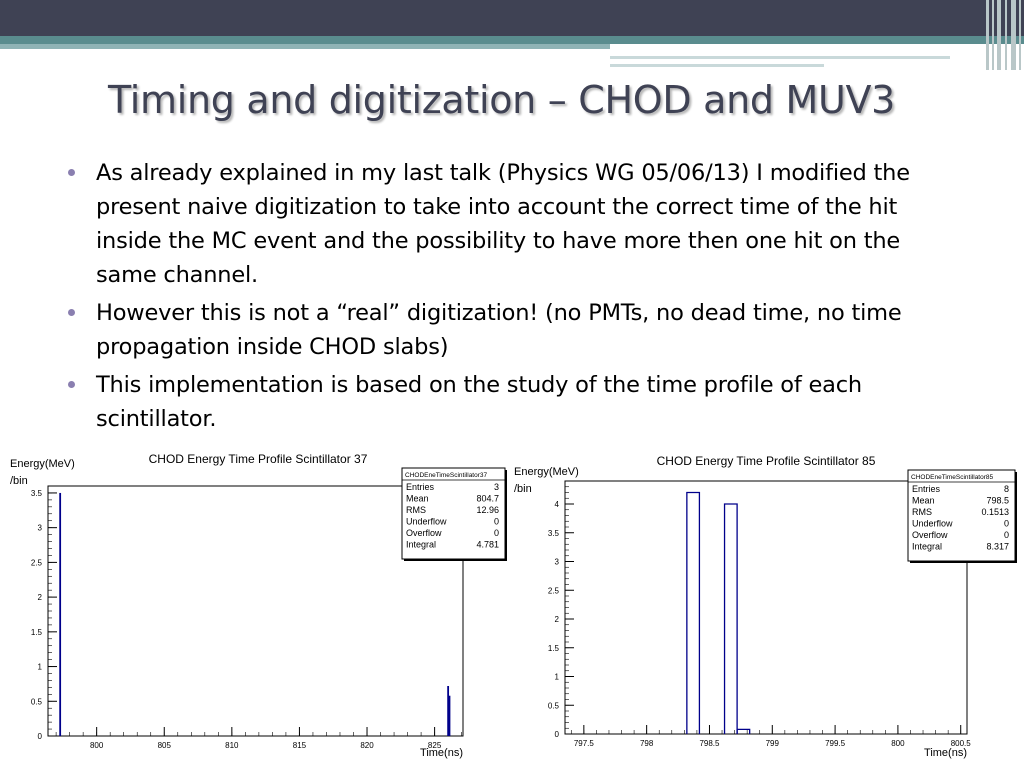  I want to click on x-tick-label: 805, so click(165, 745).